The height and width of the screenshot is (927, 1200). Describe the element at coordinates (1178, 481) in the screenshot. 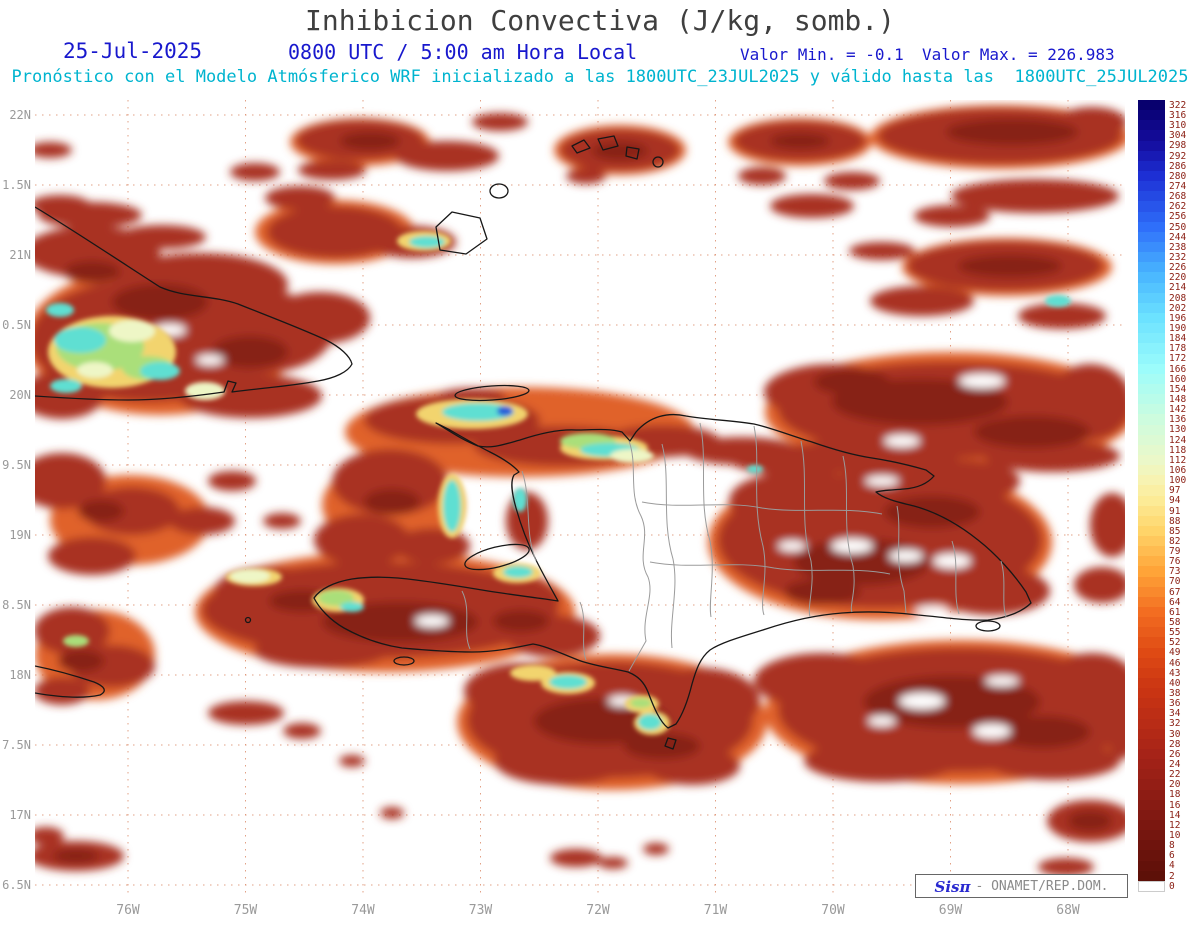

I see `colorbar-level-label: 100` at that location.